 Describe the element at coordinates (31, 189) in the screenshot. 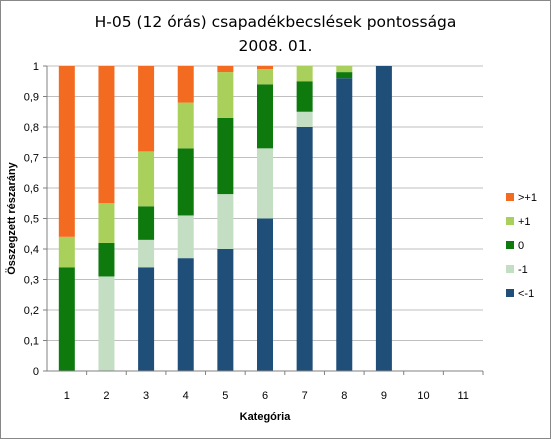

I see `y-tick-label: 0,6` at that location.